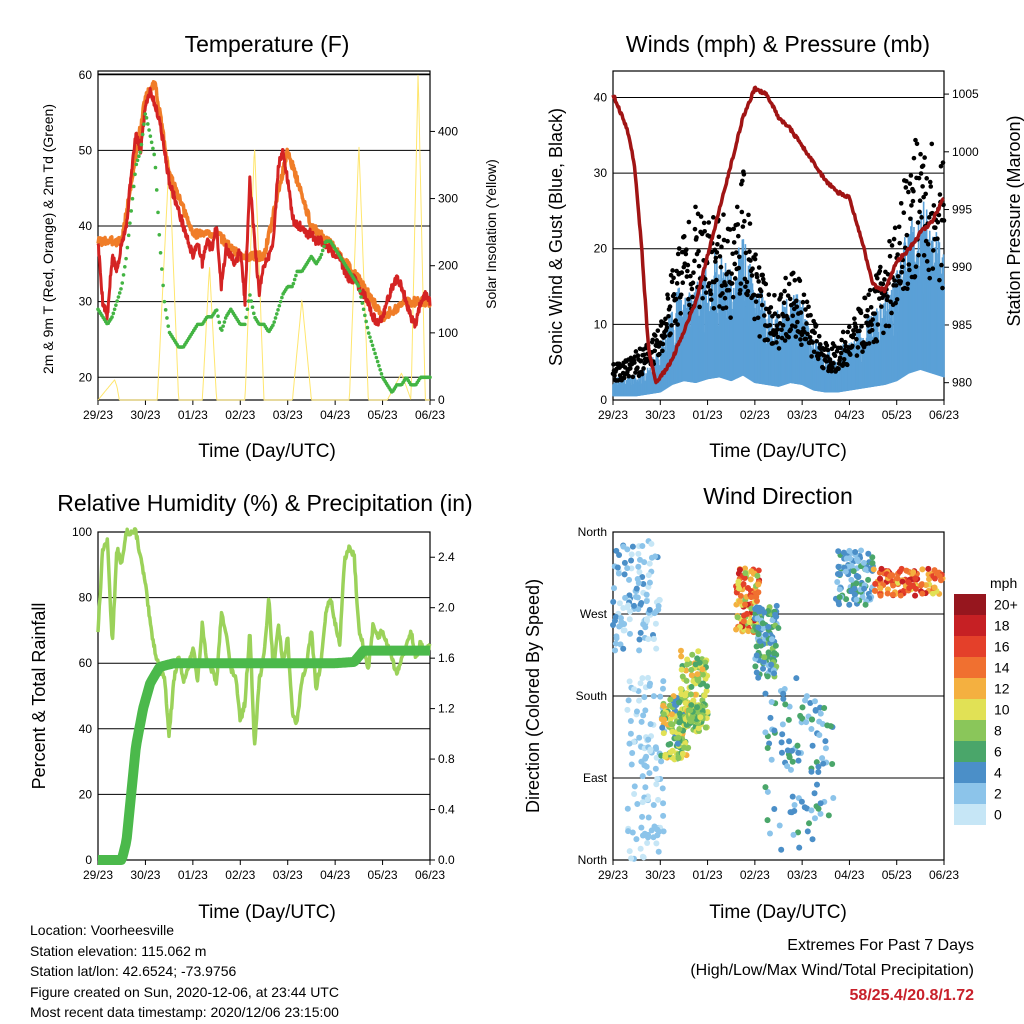  Describe the element at coordinates (970, 730) in the screenshot. I see `colorbar-swatch` at that location.